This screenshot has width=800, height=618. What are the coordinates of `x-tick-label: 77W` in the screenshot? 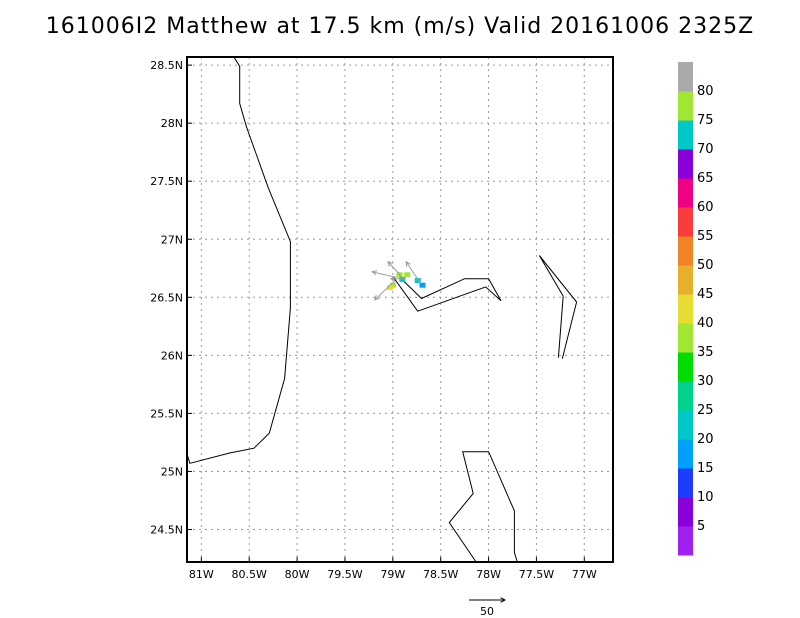 It's located at (584, 574).